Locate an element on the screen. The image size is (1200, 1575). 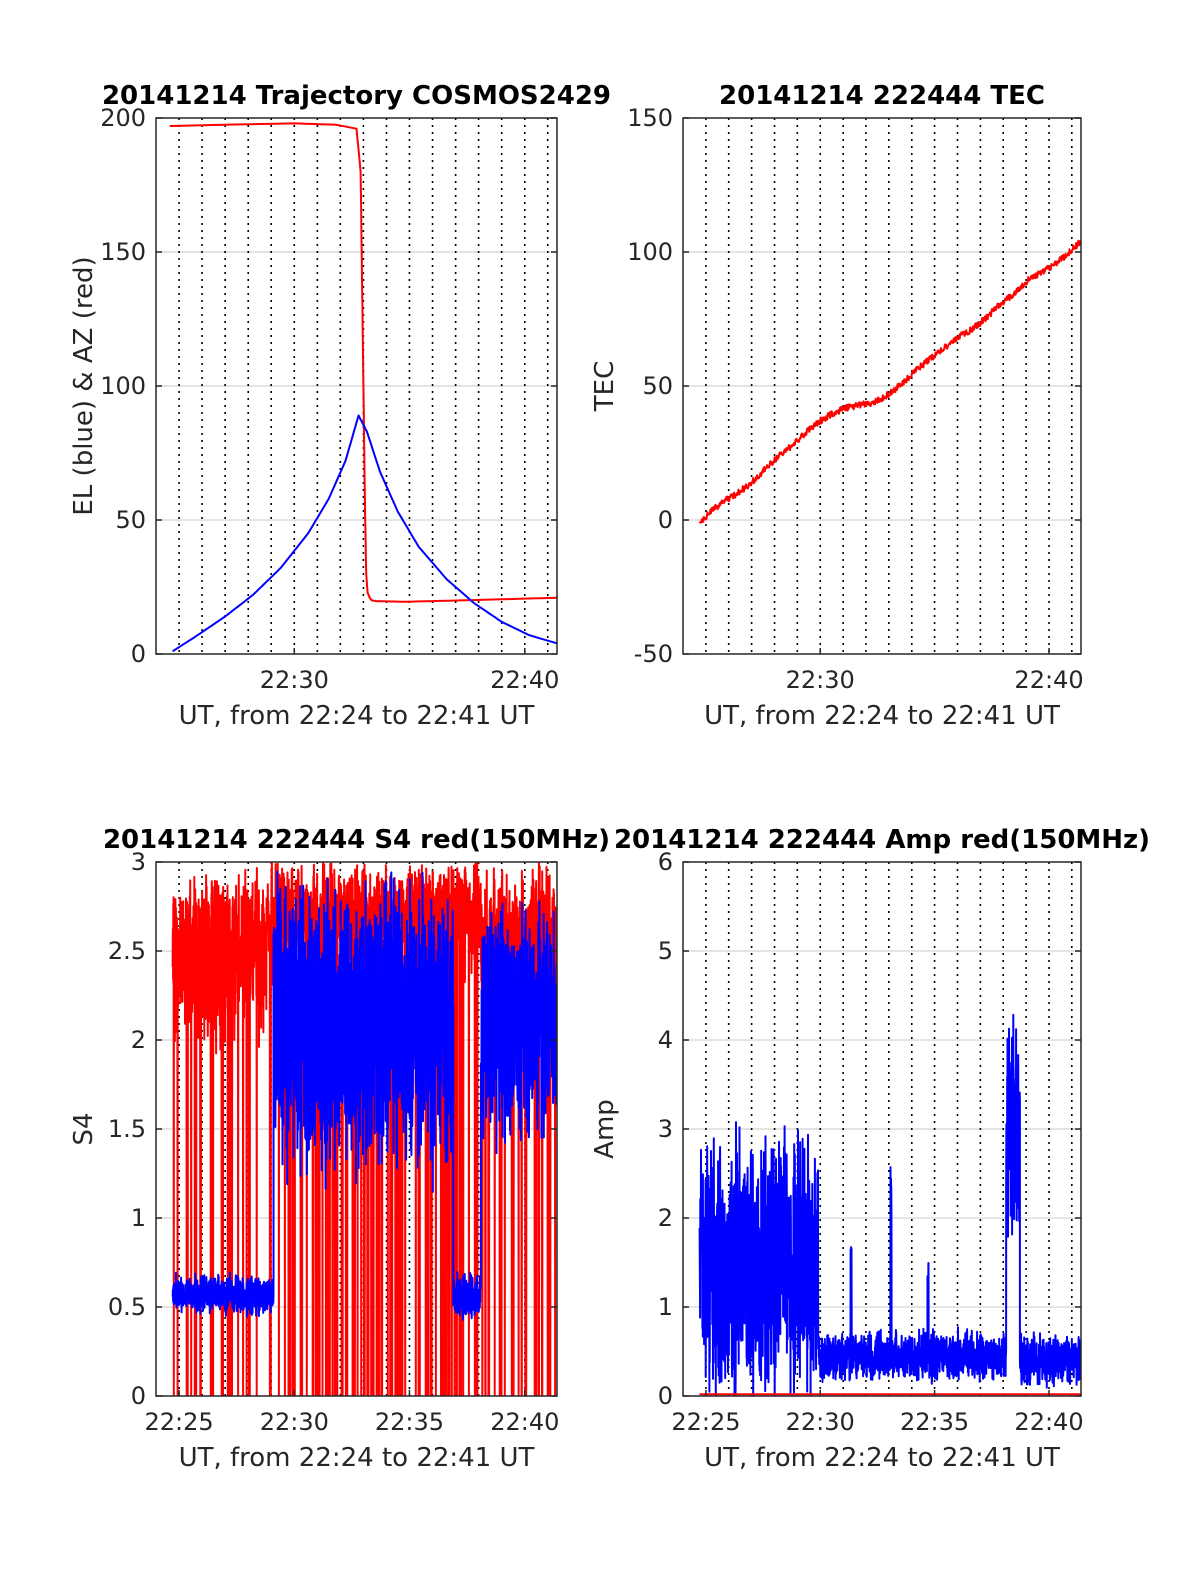
y-tick-label-4: 2 is located at coordinates (138, 1040).